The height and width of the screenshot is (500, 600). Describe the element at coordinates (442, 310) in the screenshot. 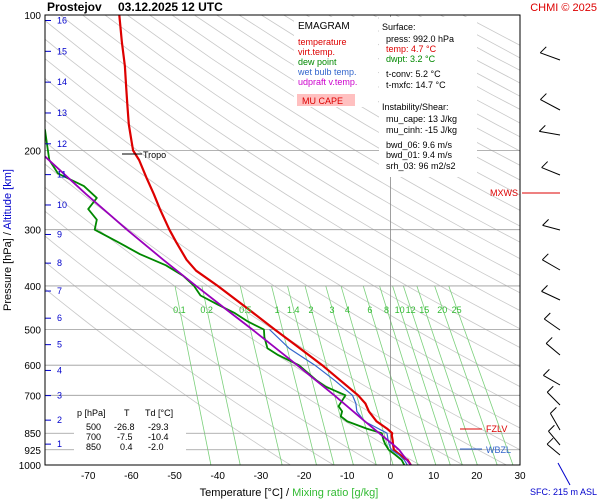

I see `mixing-ratio-label: 20` at that location.